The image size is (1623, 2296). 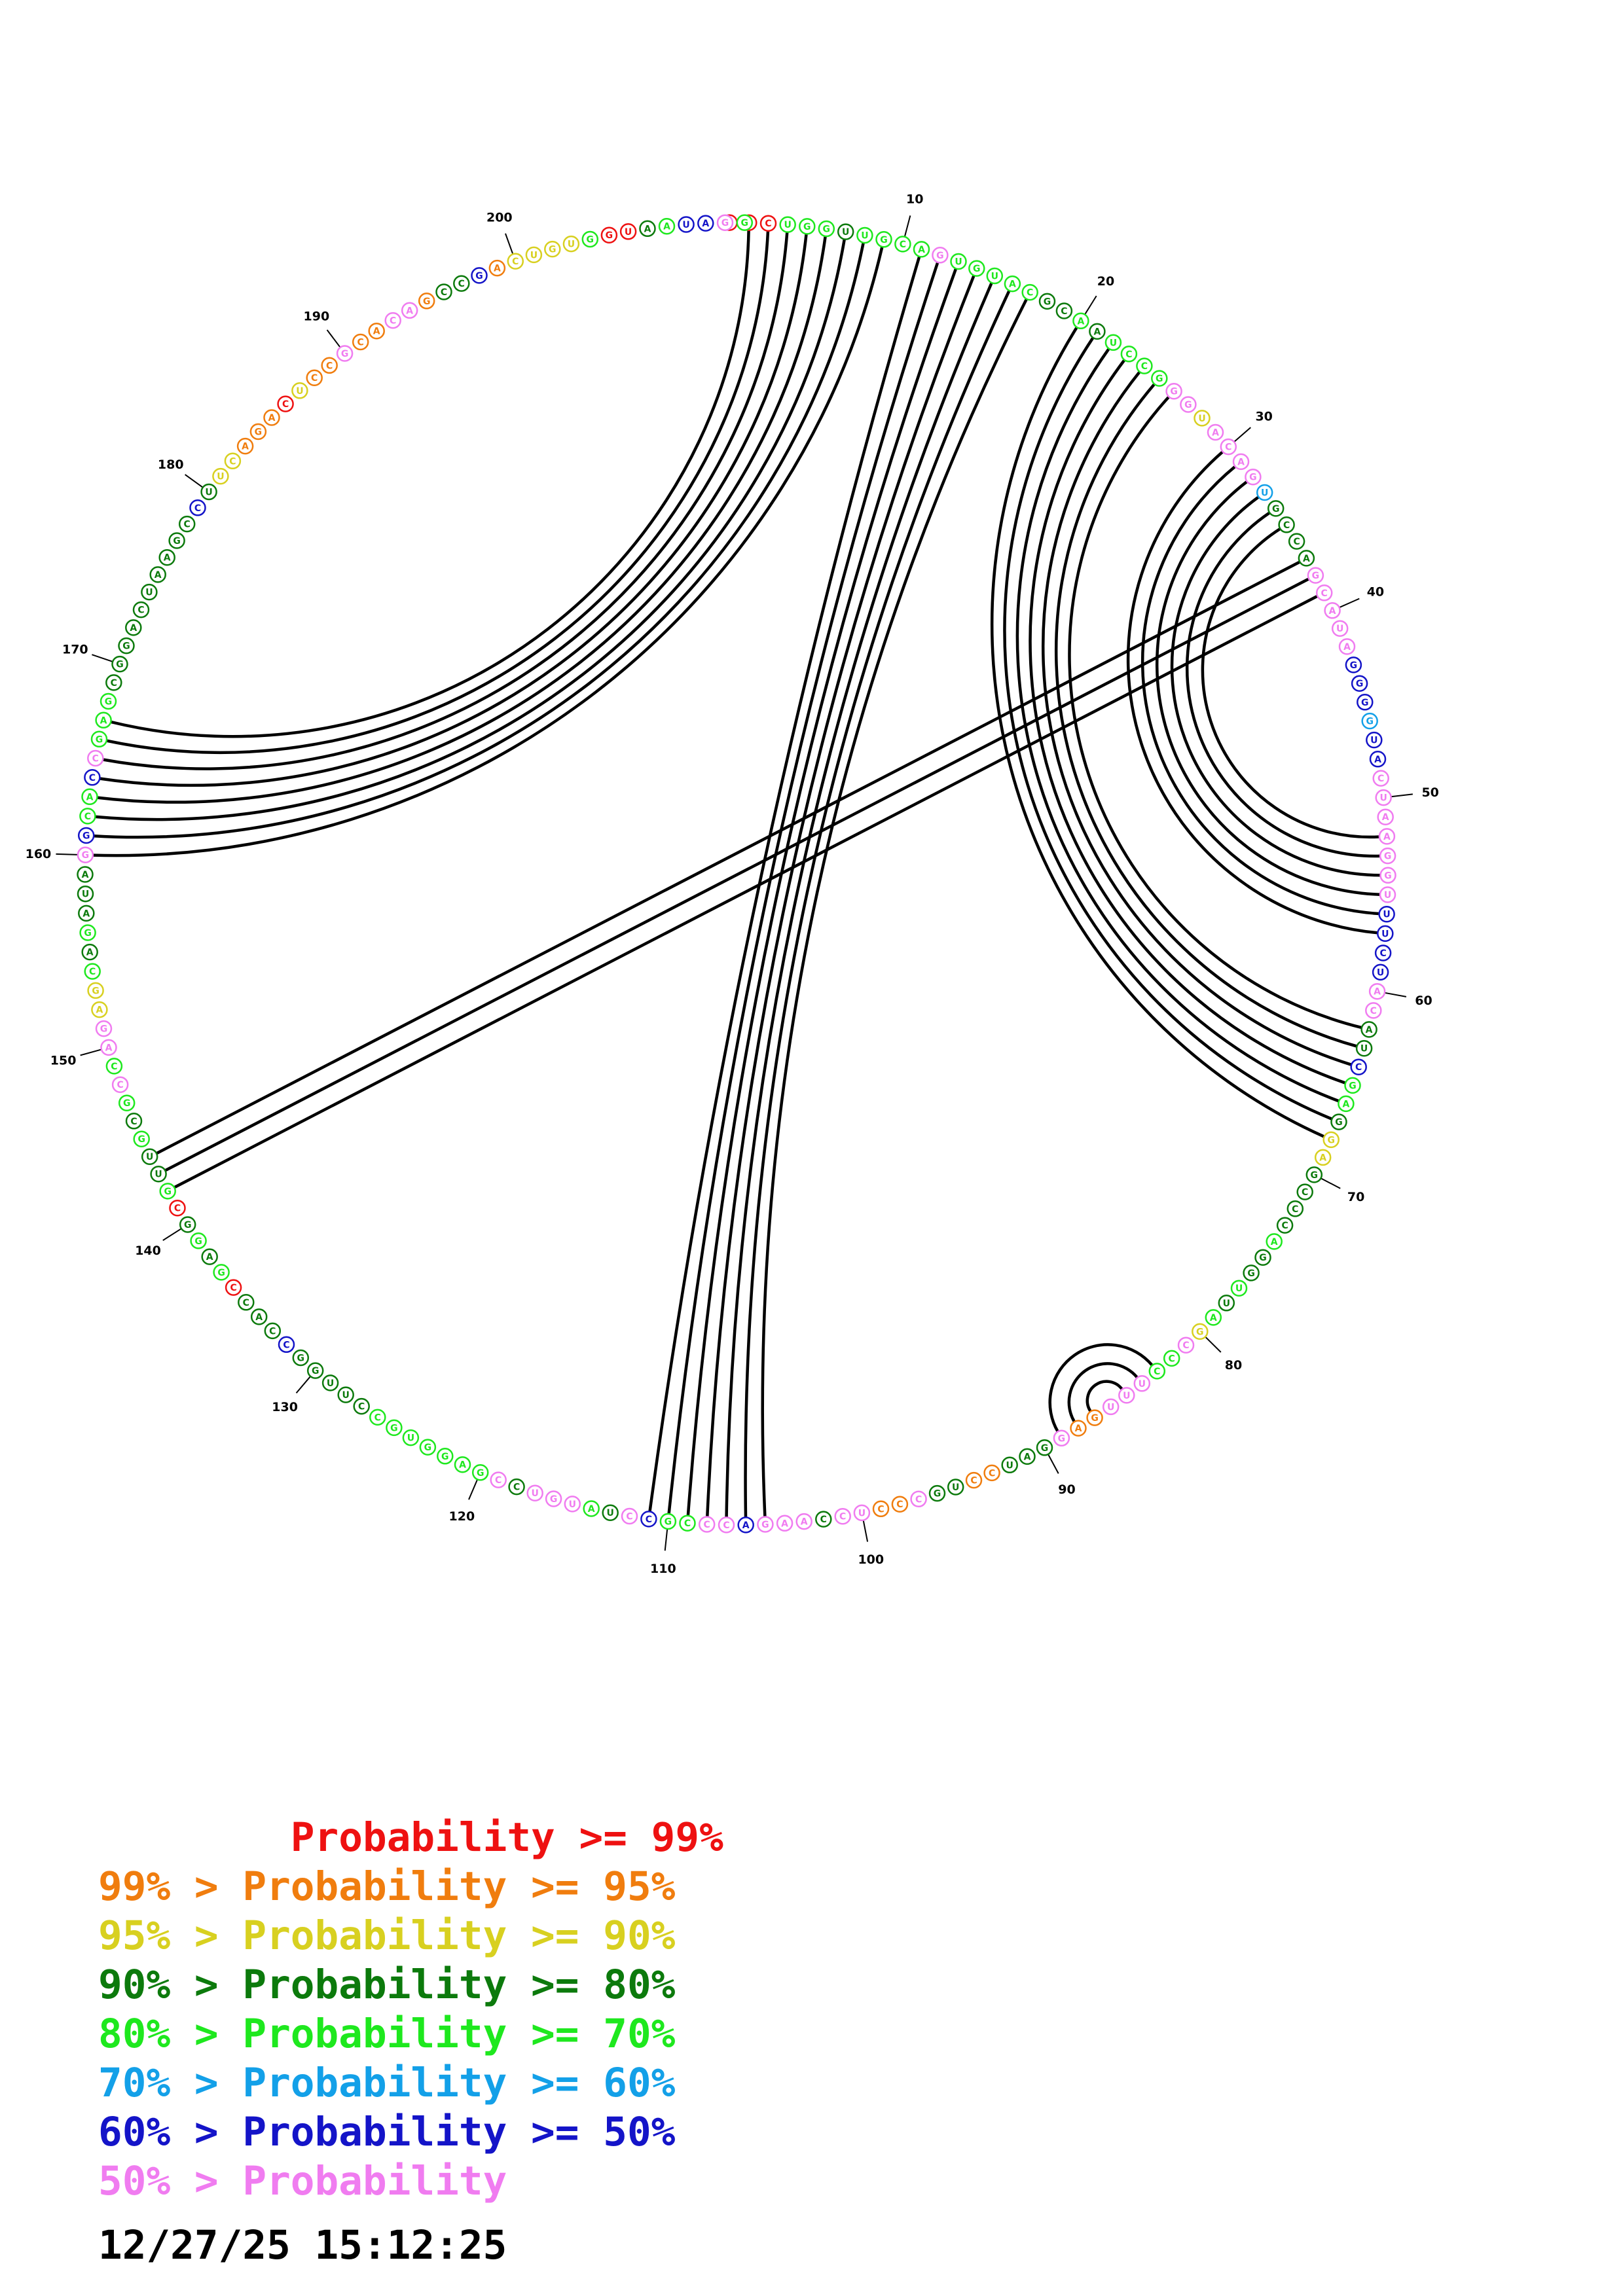 What do you see at coordinates (1375, 592) in the screenshot?
I see `position-label: 40` at bounding box center [1375, 592].